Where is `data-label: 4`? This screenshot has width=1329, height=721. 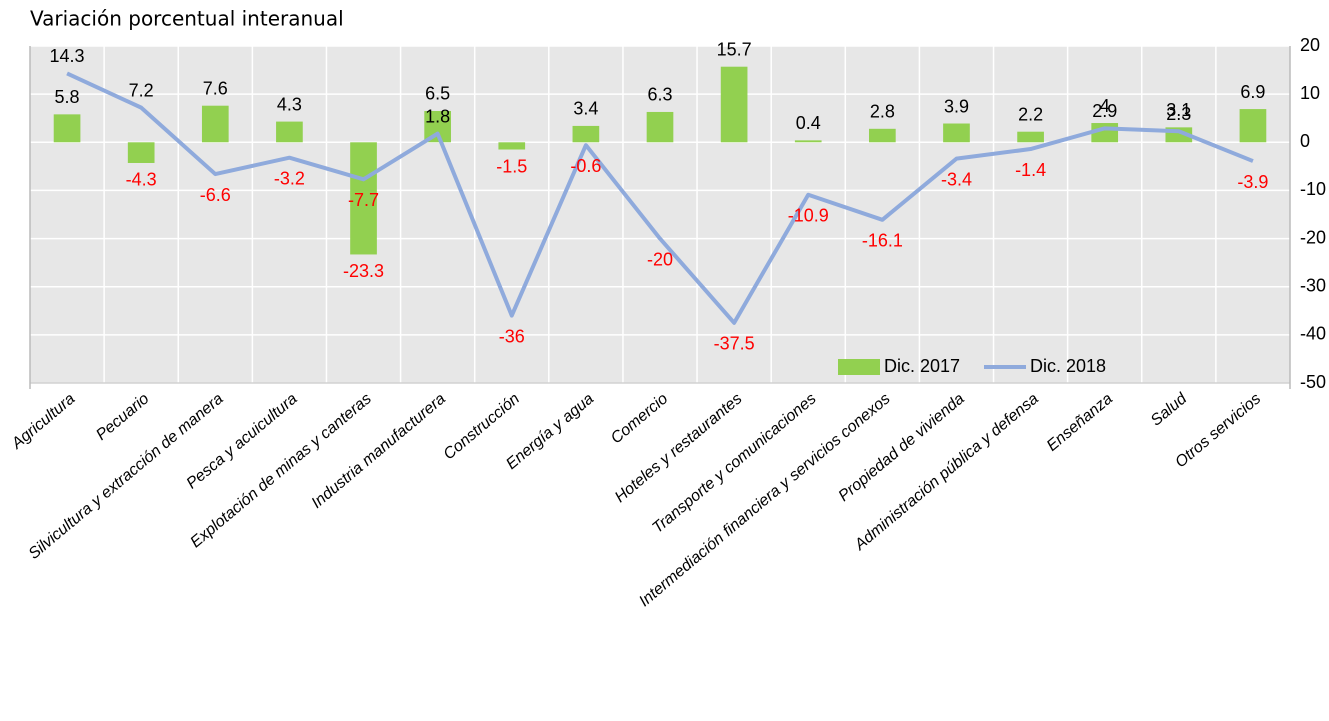 data-label: 4 is located at coordinates (1105, 106).